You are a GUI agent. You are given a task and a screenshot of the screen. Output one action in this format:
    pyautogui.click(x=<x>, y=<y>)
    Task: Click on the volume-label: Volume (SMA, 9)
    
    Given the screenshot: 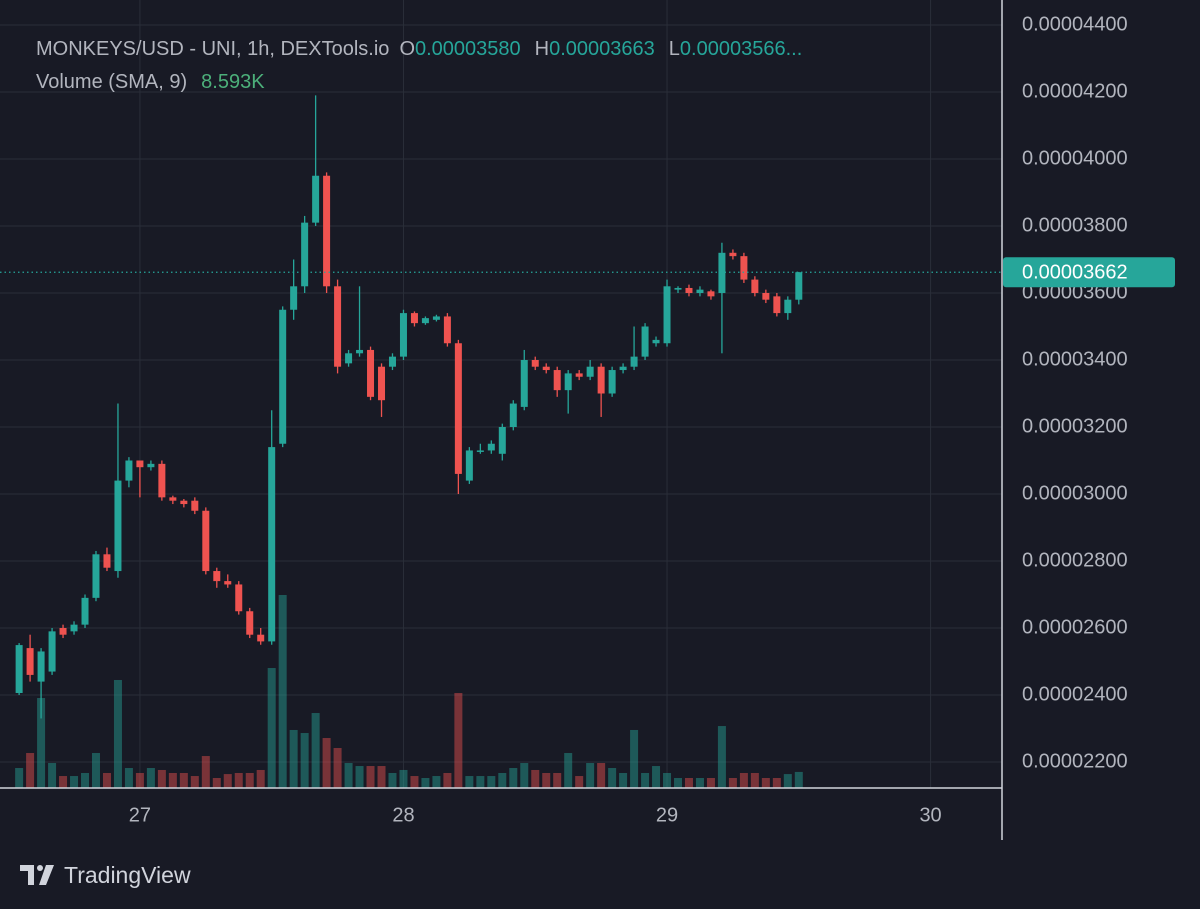 What is the action you would take?
    pyautogui.click(x=112, y=82)
    